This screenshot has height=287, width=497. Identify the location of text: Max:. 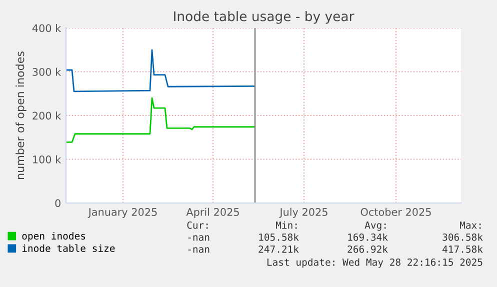
(470, 225).